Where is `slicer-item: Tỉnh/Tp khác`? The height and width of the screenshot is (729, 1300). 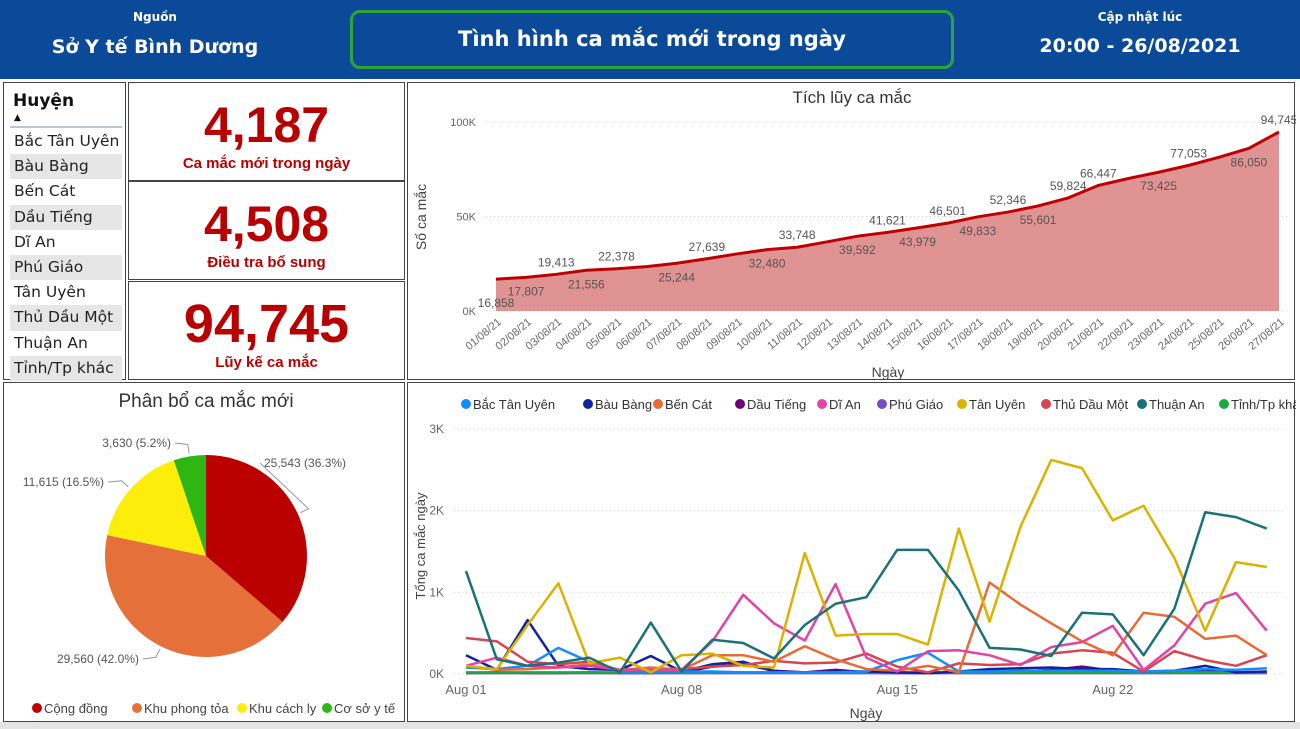
slicer-item: Tỉnh/Tp khác is located at coordinates (66, 368).